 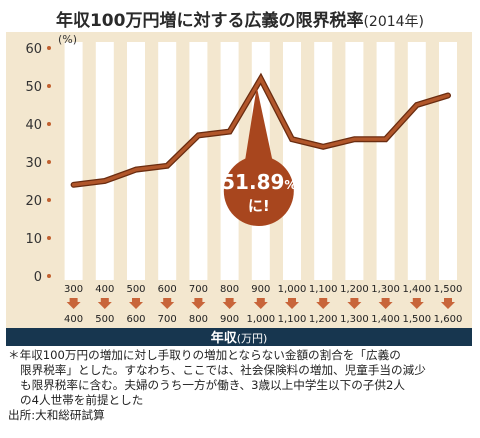 What do you see at coordinates (104, 289) in the screenshot?
I see `x-tick-label-from: 400` at bounding box center [104, 289].